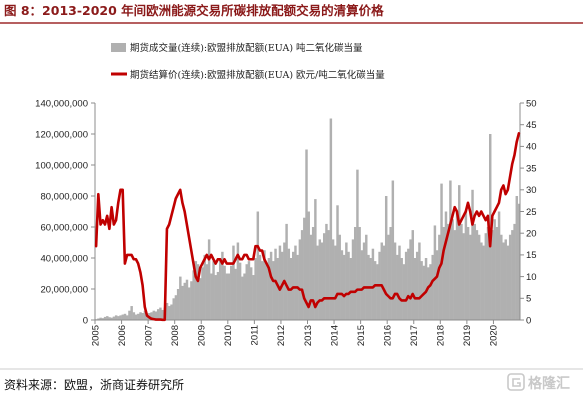  What do you see at coordinates (281, 335) in the screenshot?
I see `x-axis-tick-label: 2012` at bounding box center [281, 335].